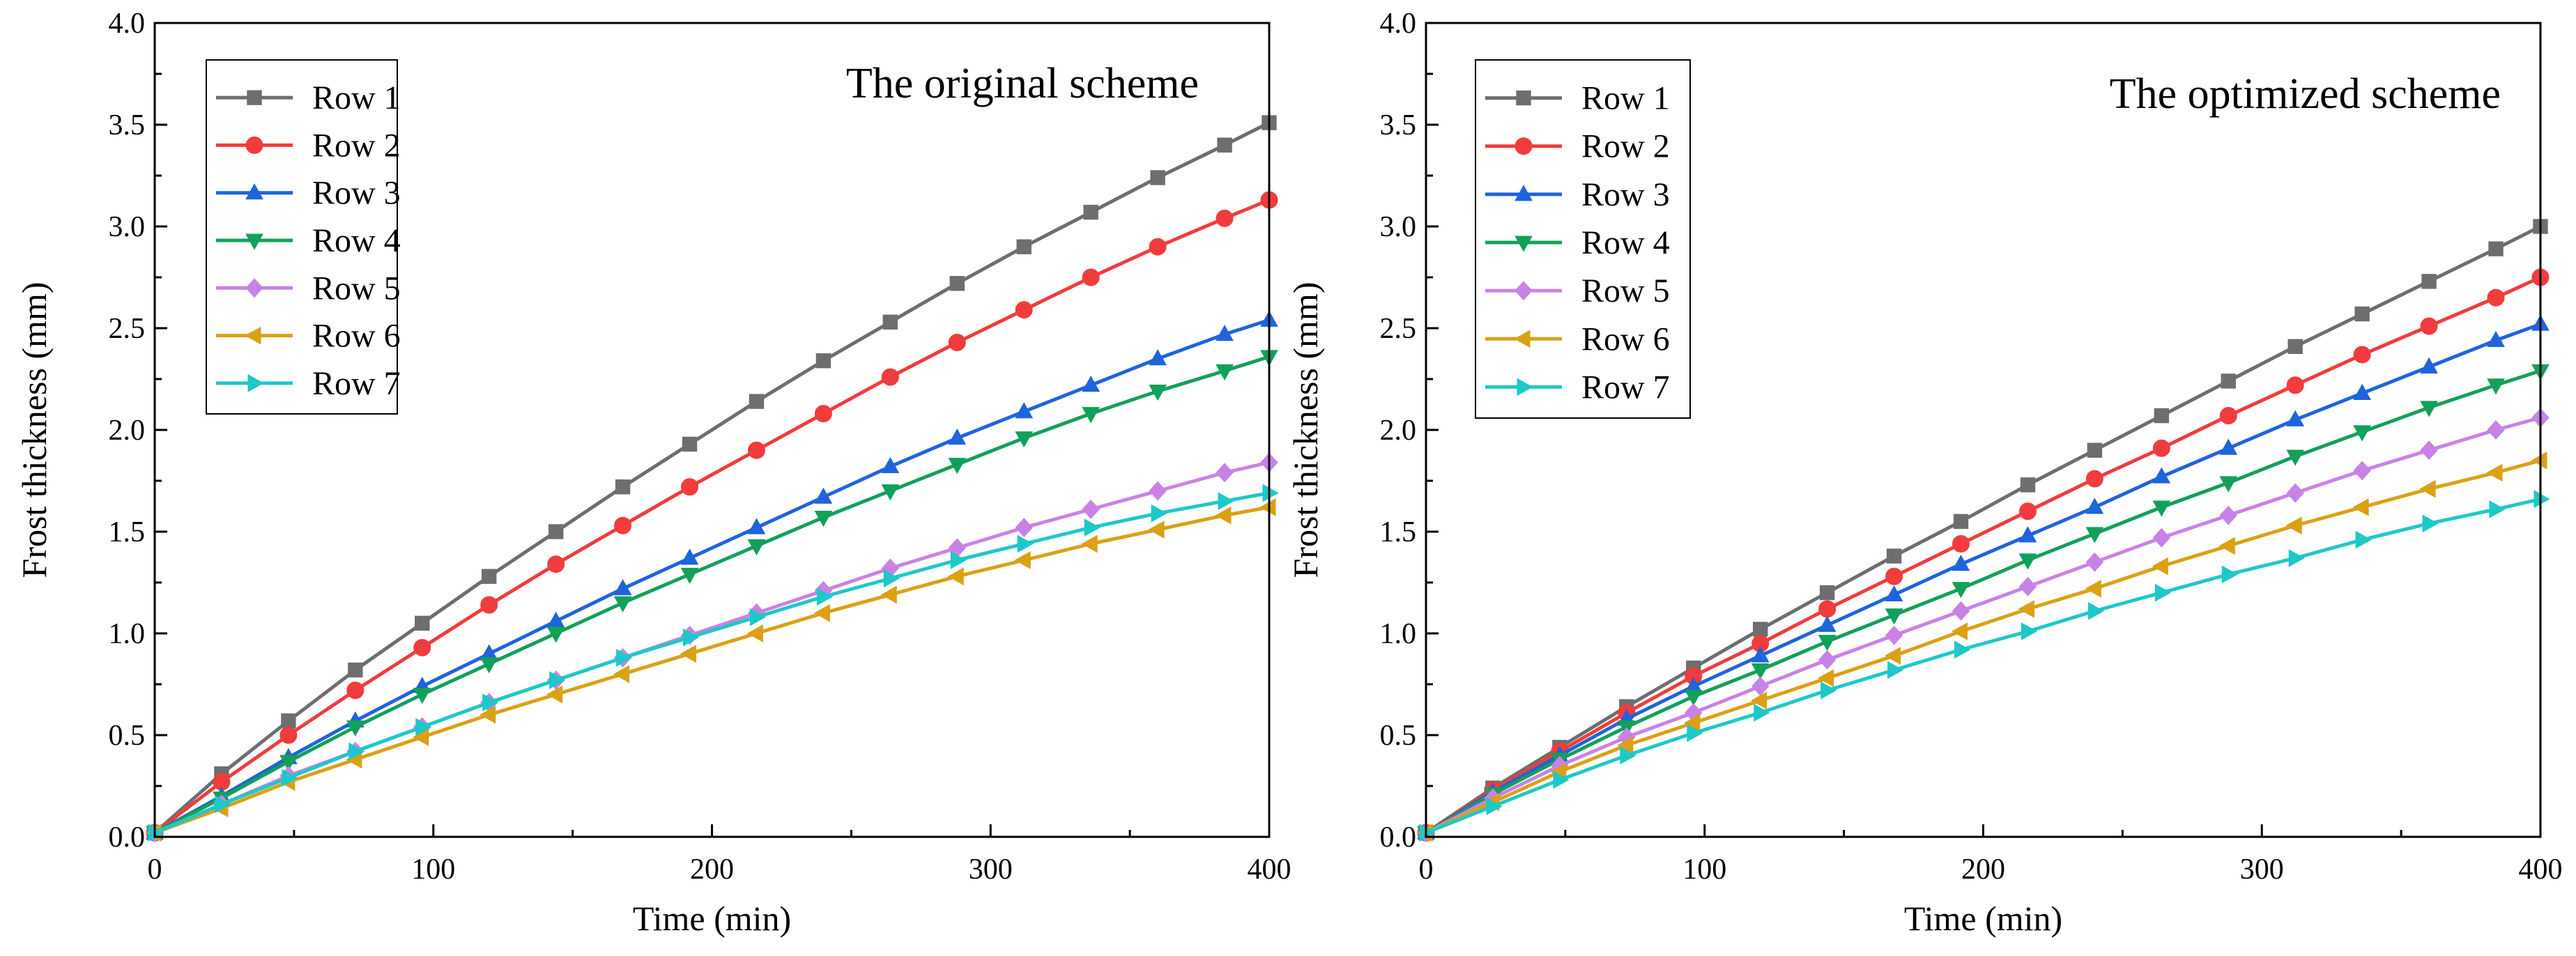  I want to click on left-legend-item-row-5: Row 5, so click(308, 288).